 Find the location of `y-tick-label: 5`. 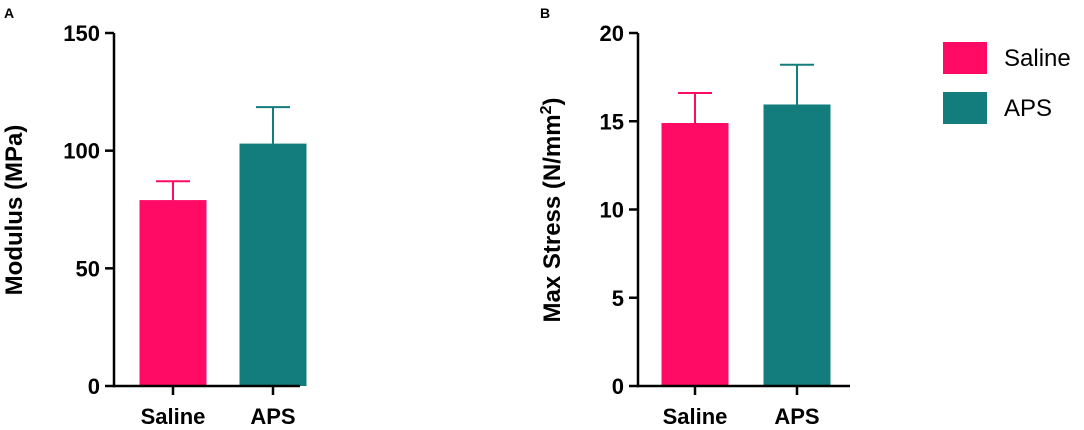

y-tick-label: 5 is located at coordinates (618, 298).